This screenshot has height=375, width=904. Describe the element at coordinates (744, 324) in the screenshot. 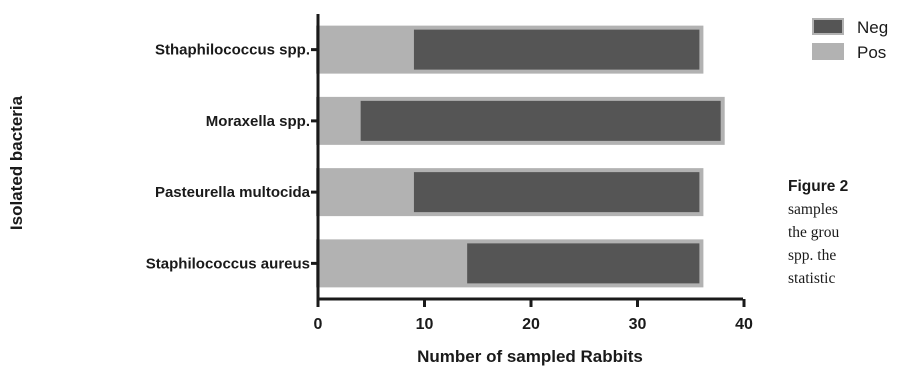

I see `x-tick-label: 40` at that location.